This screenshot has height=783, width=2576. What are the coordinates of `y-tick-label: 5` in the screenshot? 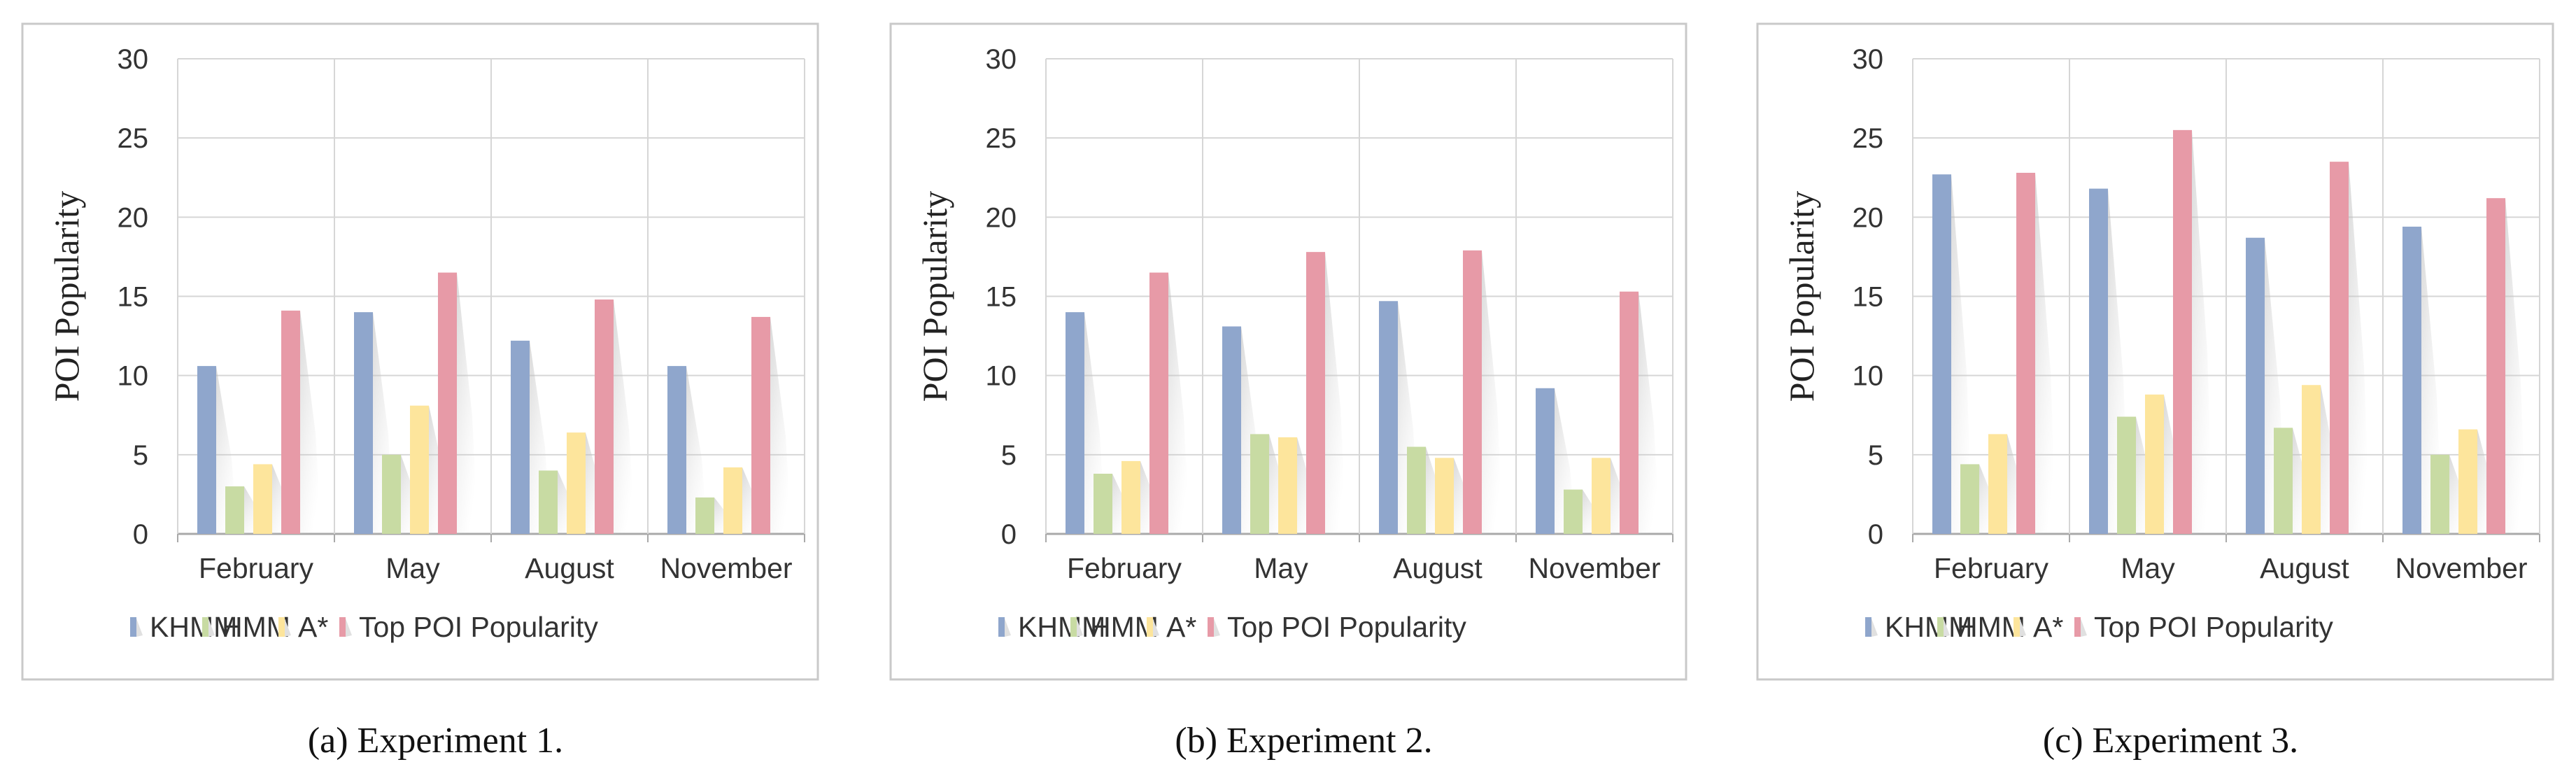 It's located at (1009, 455).